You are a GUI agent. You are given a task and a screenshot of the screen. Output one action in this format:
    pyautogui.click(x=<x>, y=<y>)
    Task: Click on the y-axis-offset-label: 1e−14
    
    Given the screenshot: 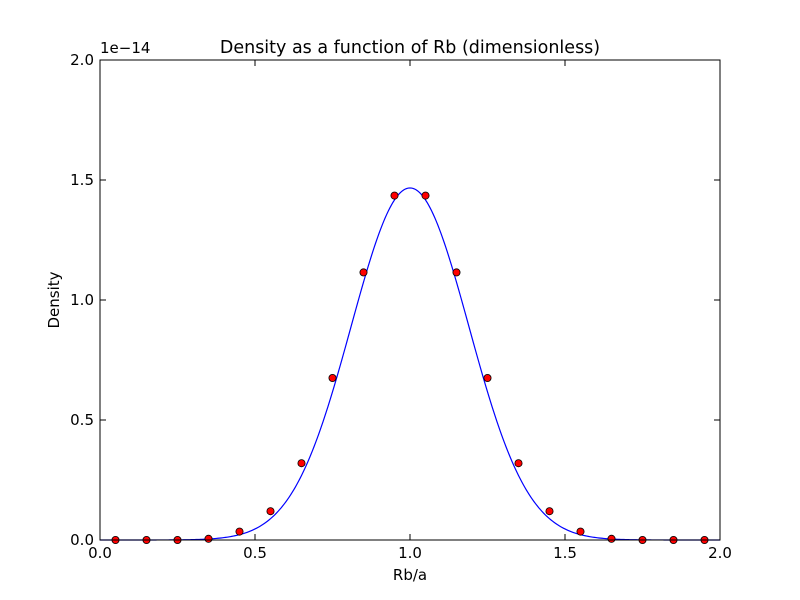 What is the action you would take?
    pyautogui.click(x=125, y=48)
    